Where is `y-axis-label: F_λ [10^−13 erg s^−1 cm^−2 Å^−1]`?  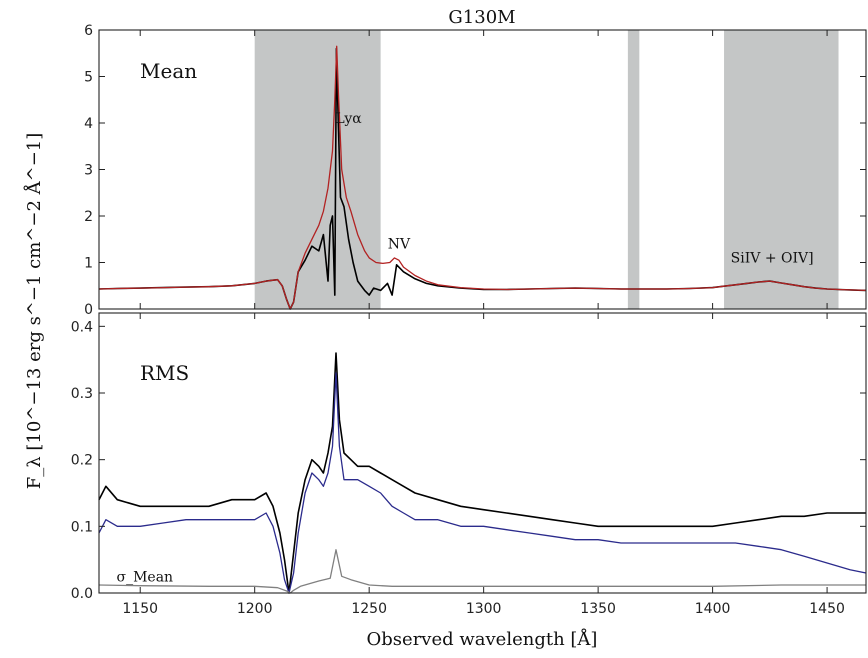 y-axis-label: F_λ [10^−13 erg s^−1 cm^−2 Å^−1] is located at coordinates (34, 311).